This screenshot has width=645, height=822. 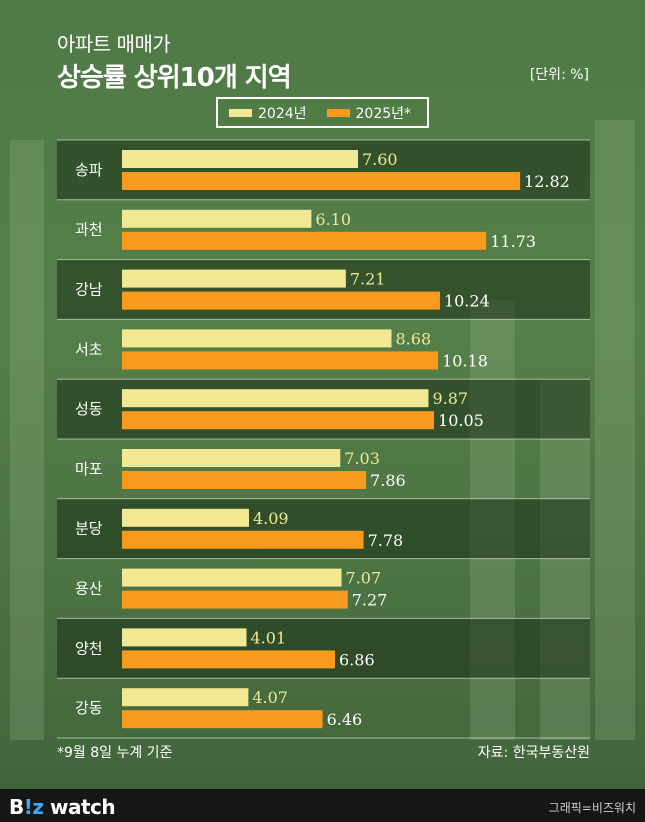 What do you see at coordinates (414, 338) in the screenshot?
I see `value-label-2024: 8.68` at bounding box center [414, 338].